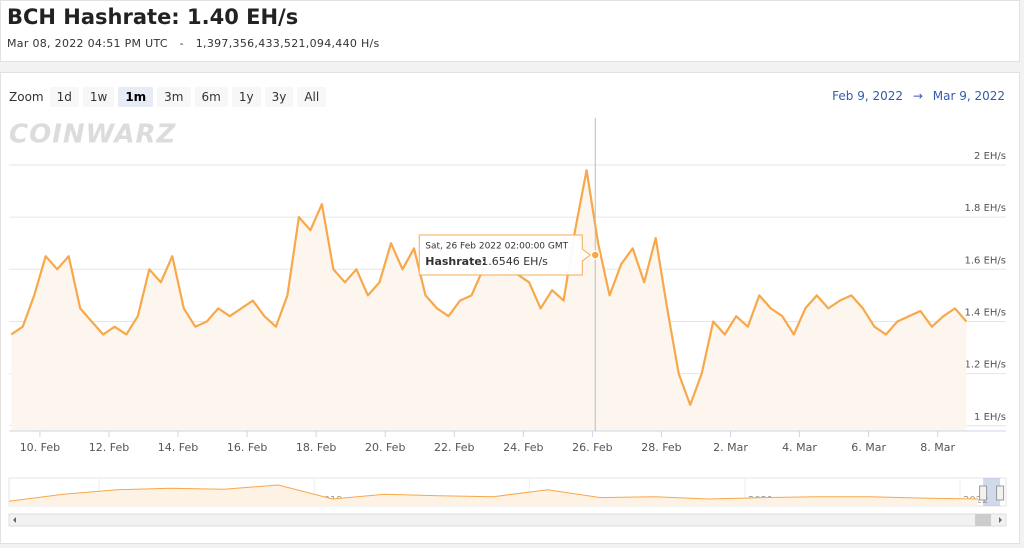  Describe the element at coordinates (514, 261) in the screenshot. I see `tooltip-value: 1.6546 EH/s` at that location.